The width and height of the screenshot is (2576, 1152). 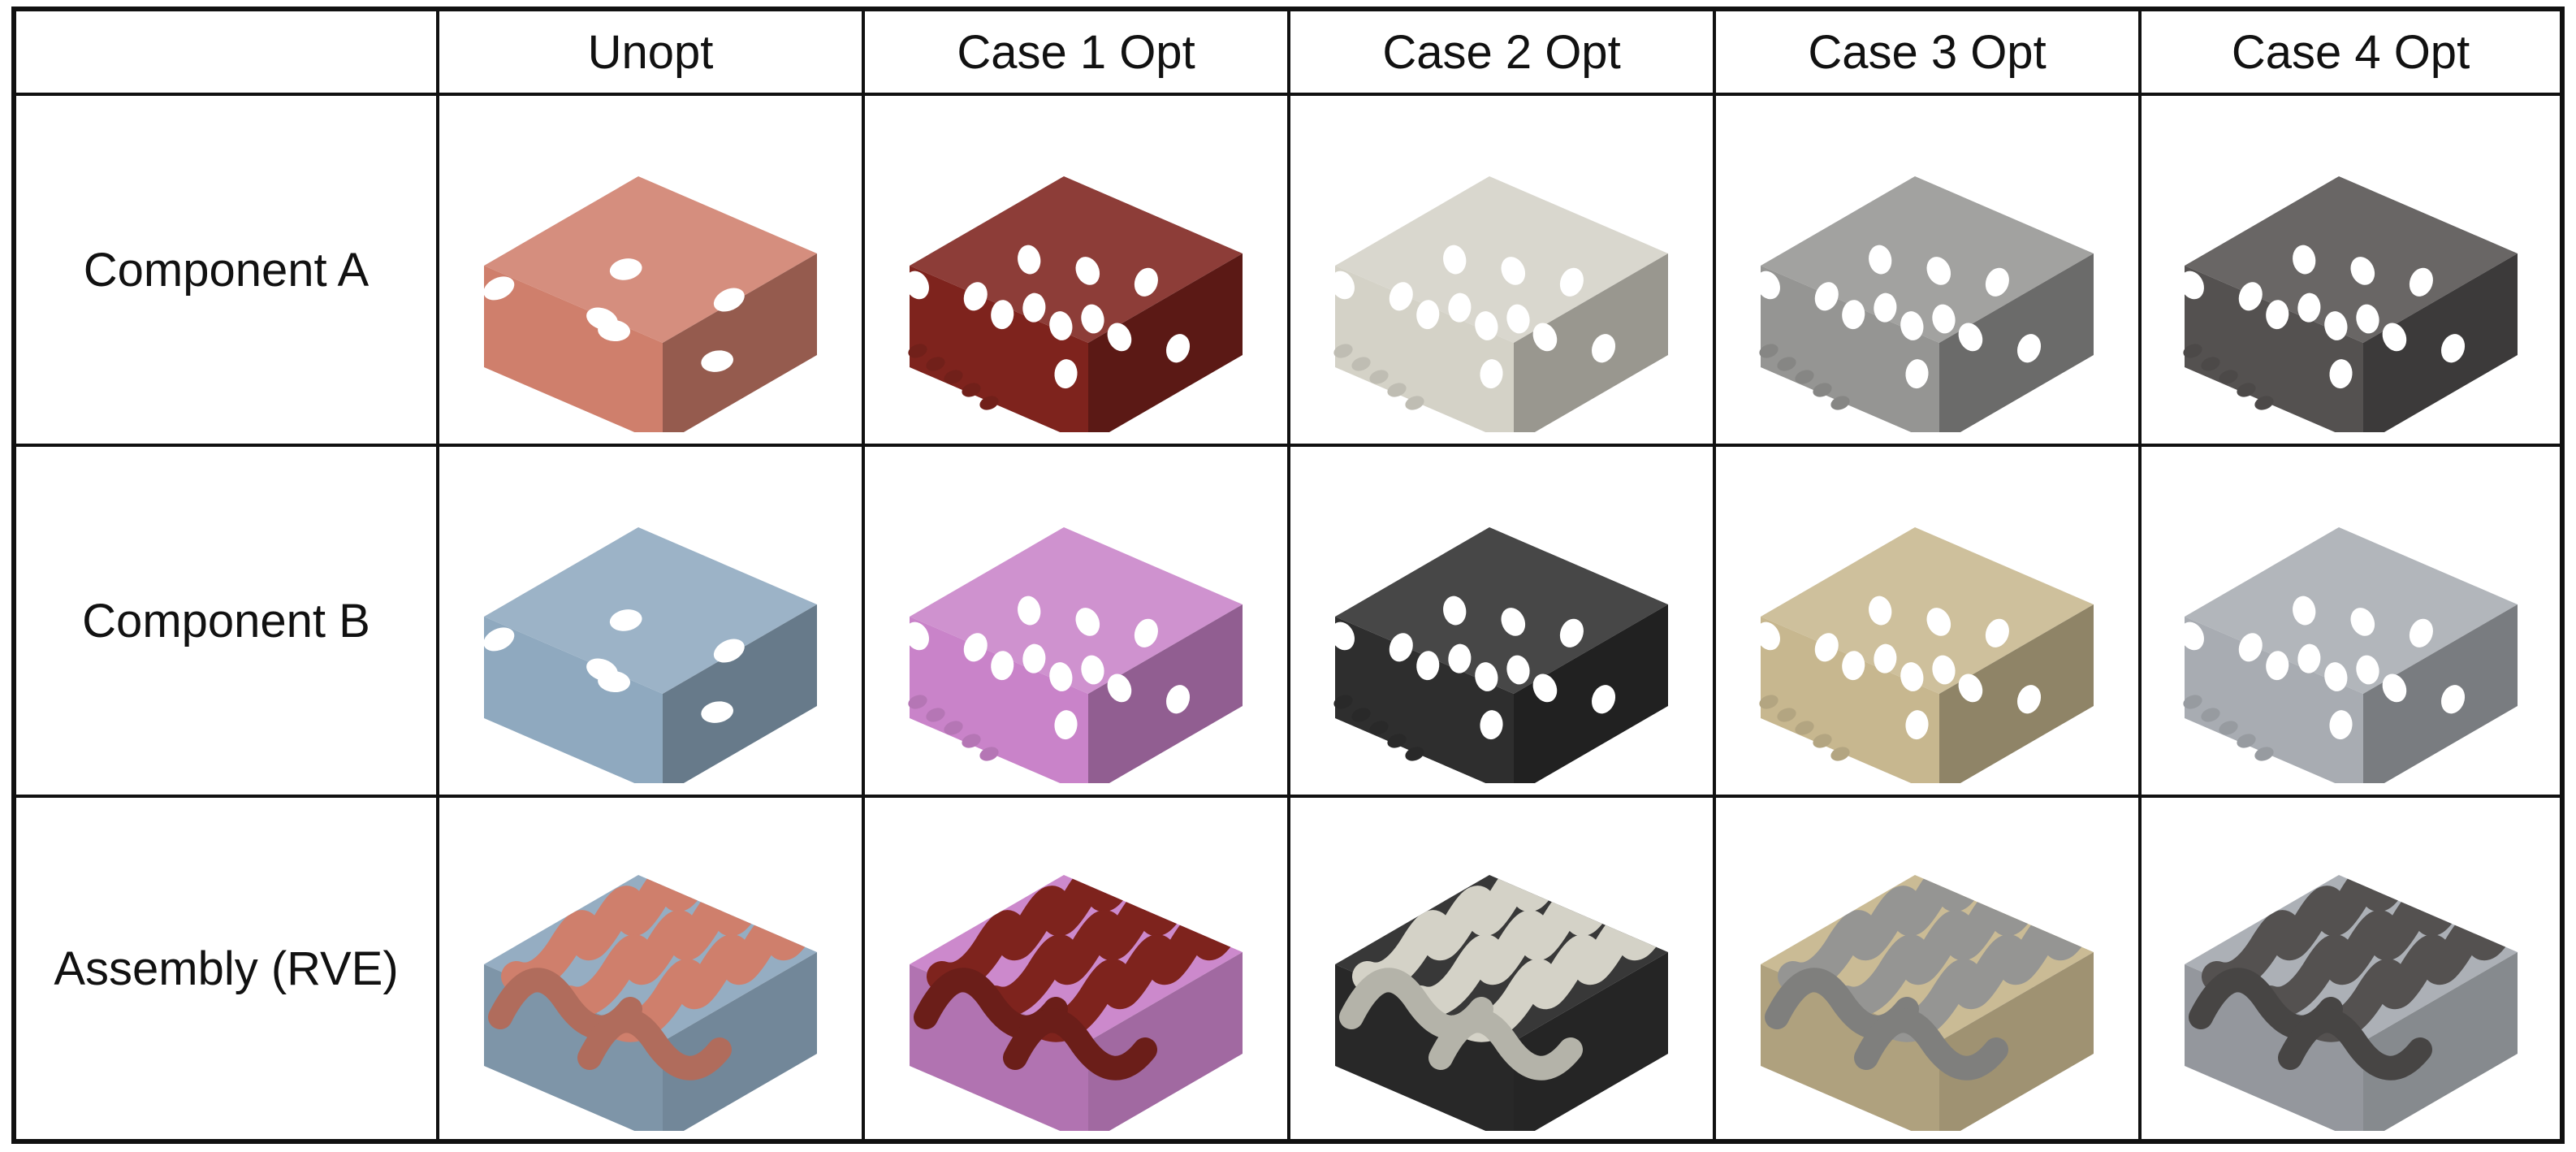 I want to click on column-header-0: Unopt, so click(x=652, y=53).